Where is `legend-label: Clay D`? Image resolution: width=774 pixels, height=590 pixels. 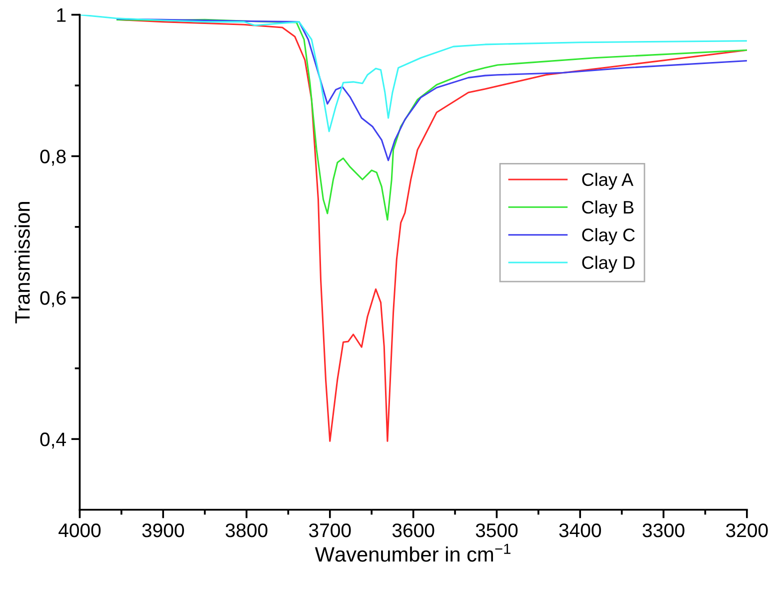
legend-label: Clay D is located at coordinates (608, 264).